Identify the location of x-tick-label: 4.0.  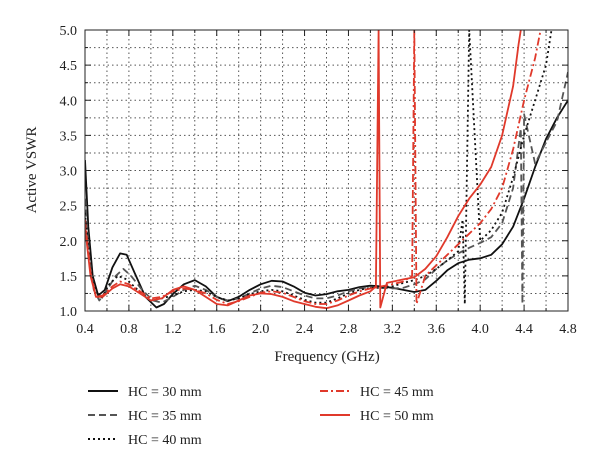
(480, 329).